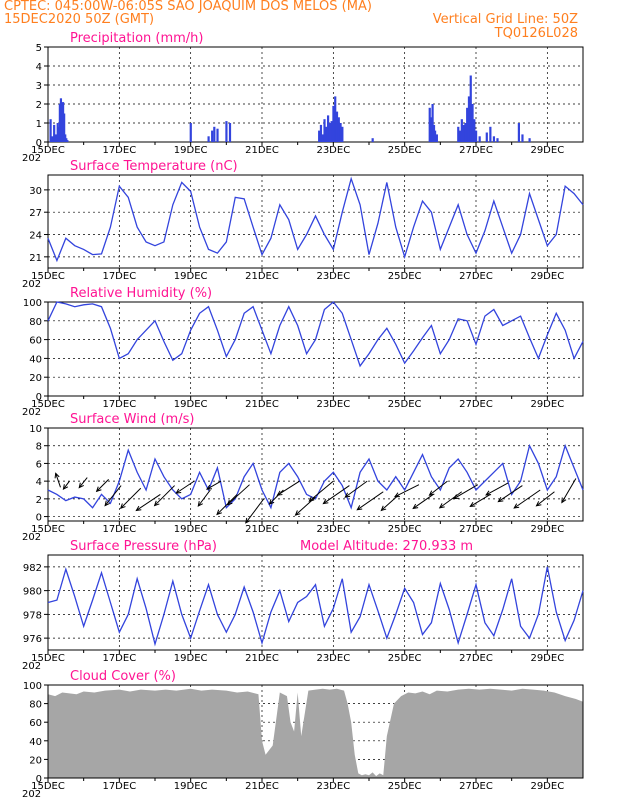 The width and height of the screenshot is (618, 800). I want to click on panel-title: Surface Temperature (nC), so click(154, 166).